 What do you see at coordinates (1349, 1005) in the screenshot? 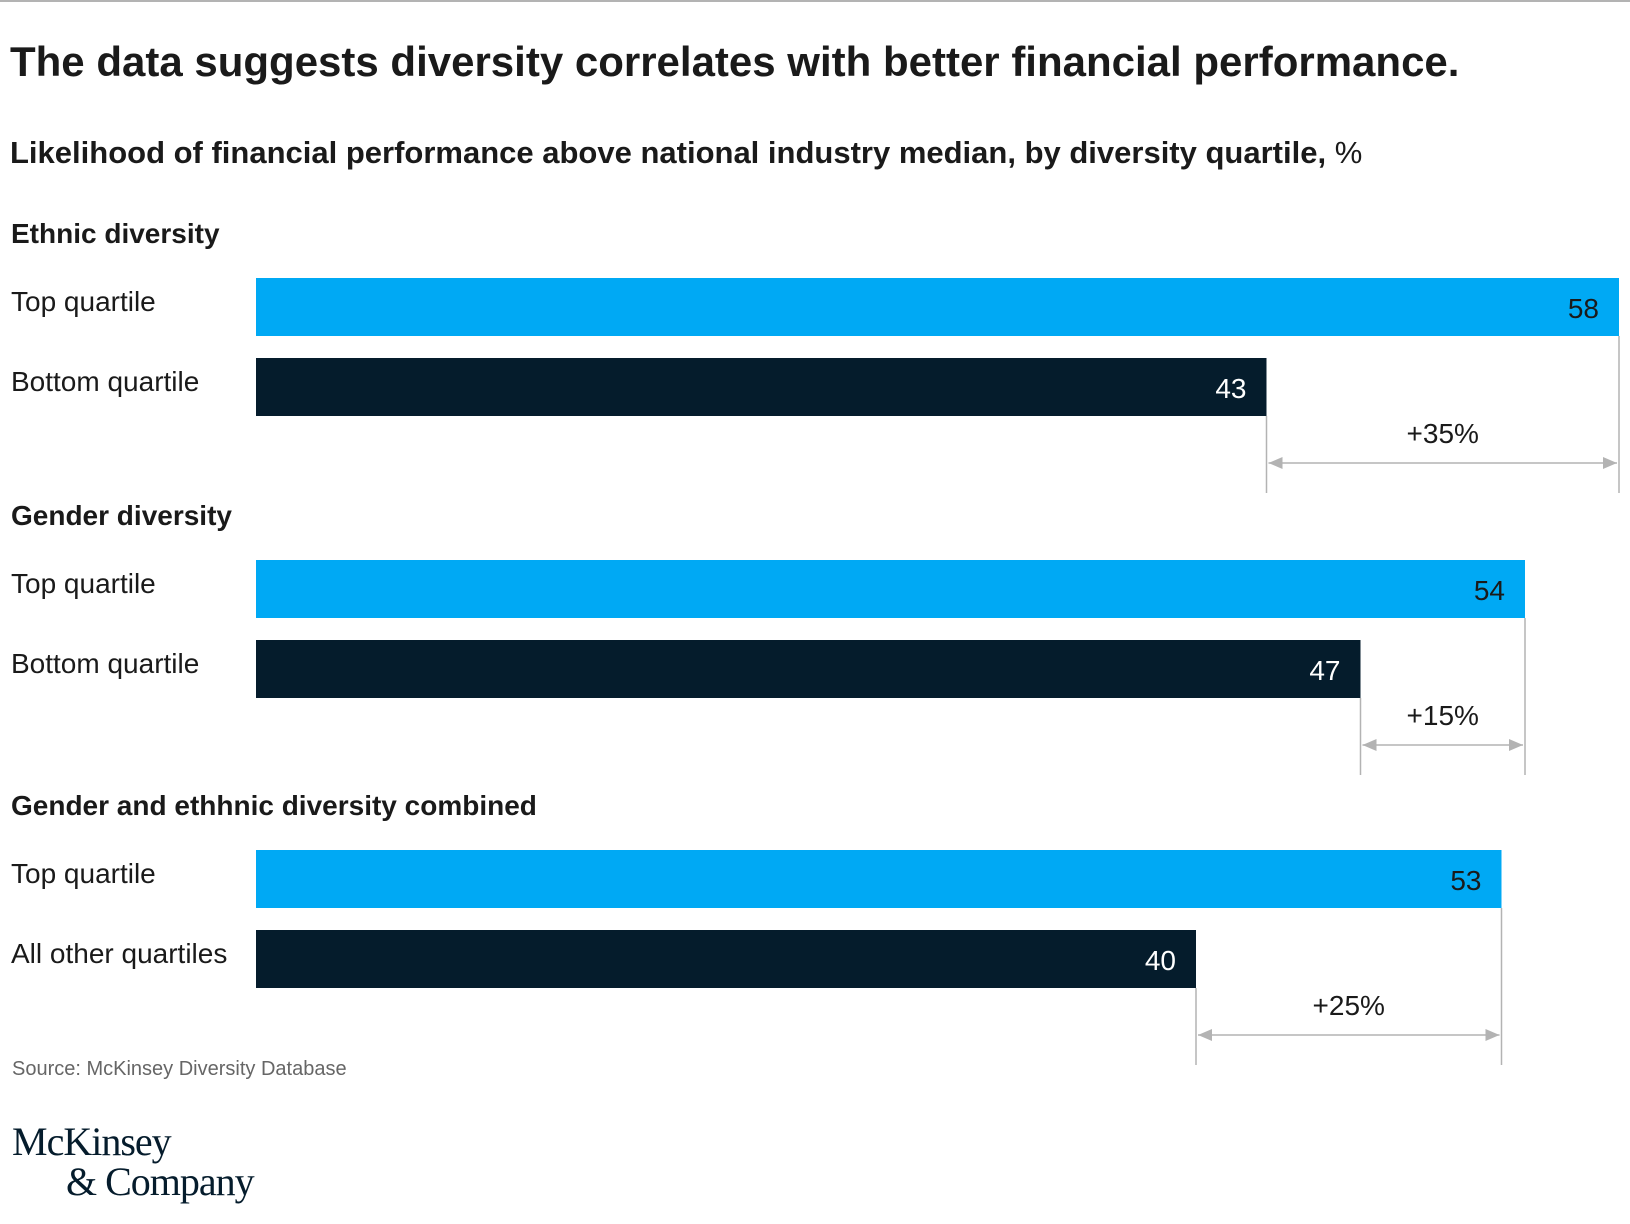
I see `difference-label: +25%` at bounding box center [1349, 1005].